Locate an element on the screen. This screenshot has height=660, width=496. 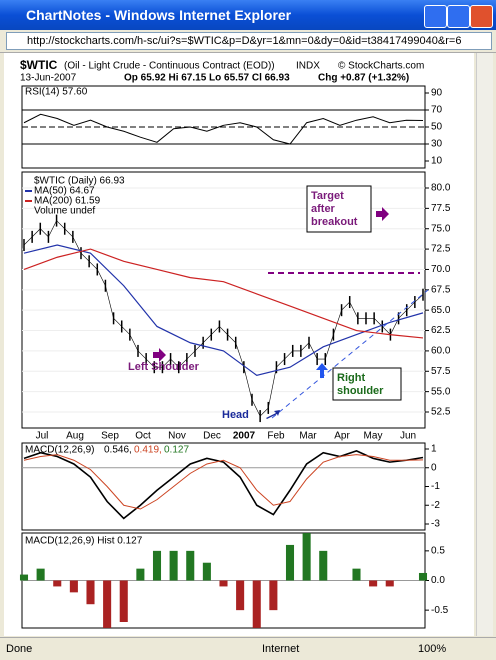
annotation: Head is located at coordinates (235, 415).